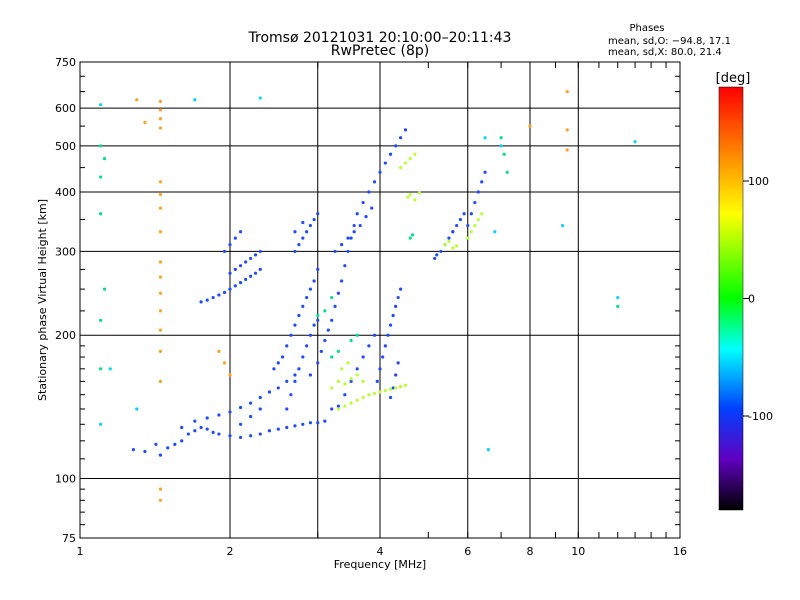 The image size is (800, 600). What do you see at coordinates (65, 146) in the screenshot?
I see `y-tick-label: 500` at bounding box center [65, 146].